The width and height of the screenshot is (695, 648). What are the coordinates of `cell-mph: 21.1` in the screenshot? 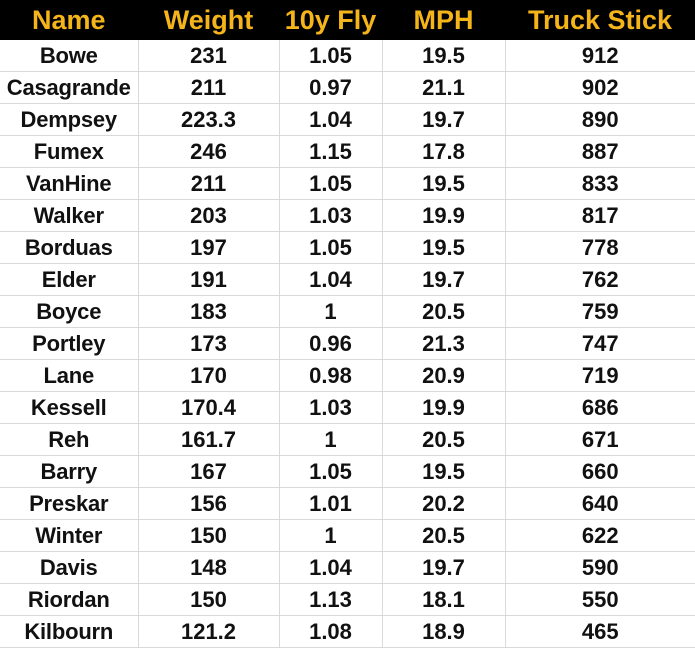 It's located at (444, 87).